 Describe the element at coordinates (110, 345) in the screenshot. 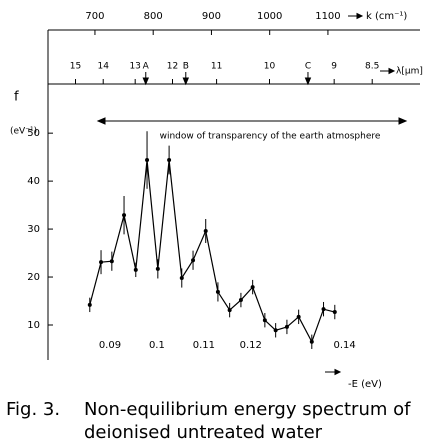

I see `x-tick-label: 0.09` at that location.